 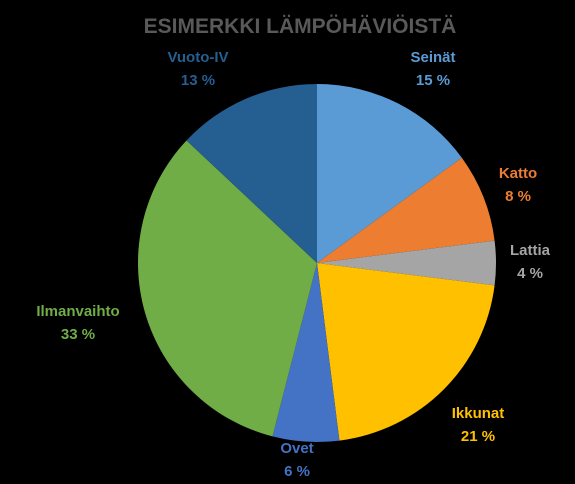 I want to click on pie-slice-lattia, so click(x=407, y=263).